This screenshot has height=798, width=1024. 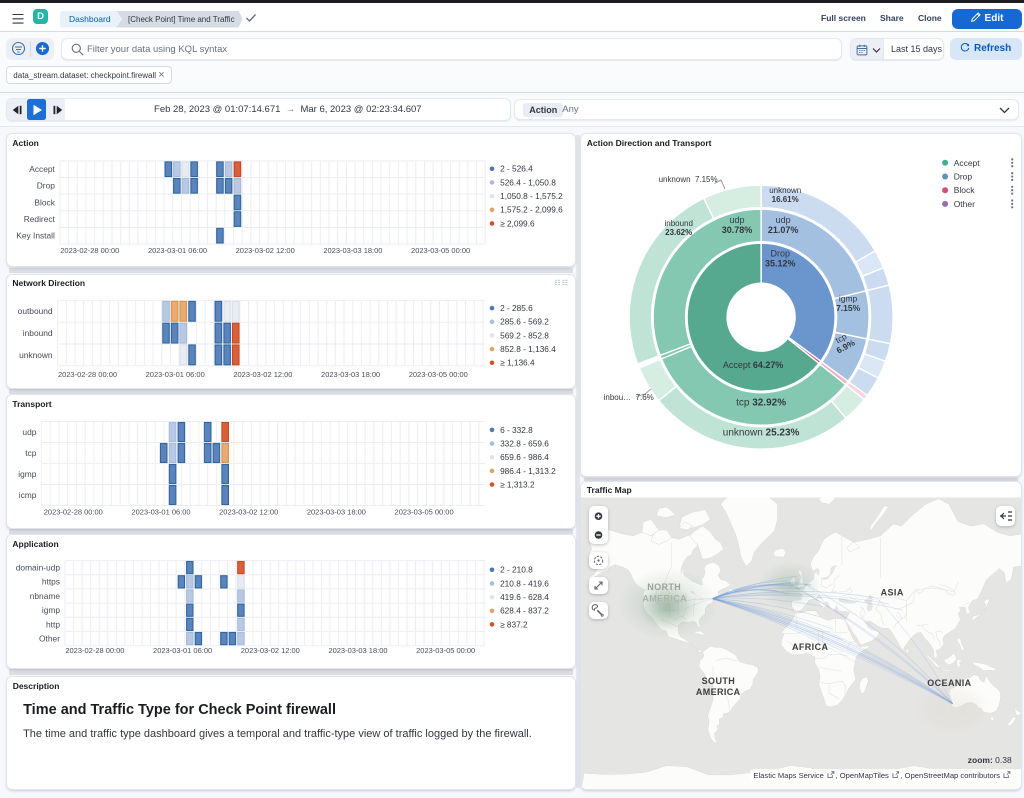 What do you see at coordinates (524, 611) in the screenshot?
I see `svg-text: 628.4 - 837.2` at bounding box center [524, 611].